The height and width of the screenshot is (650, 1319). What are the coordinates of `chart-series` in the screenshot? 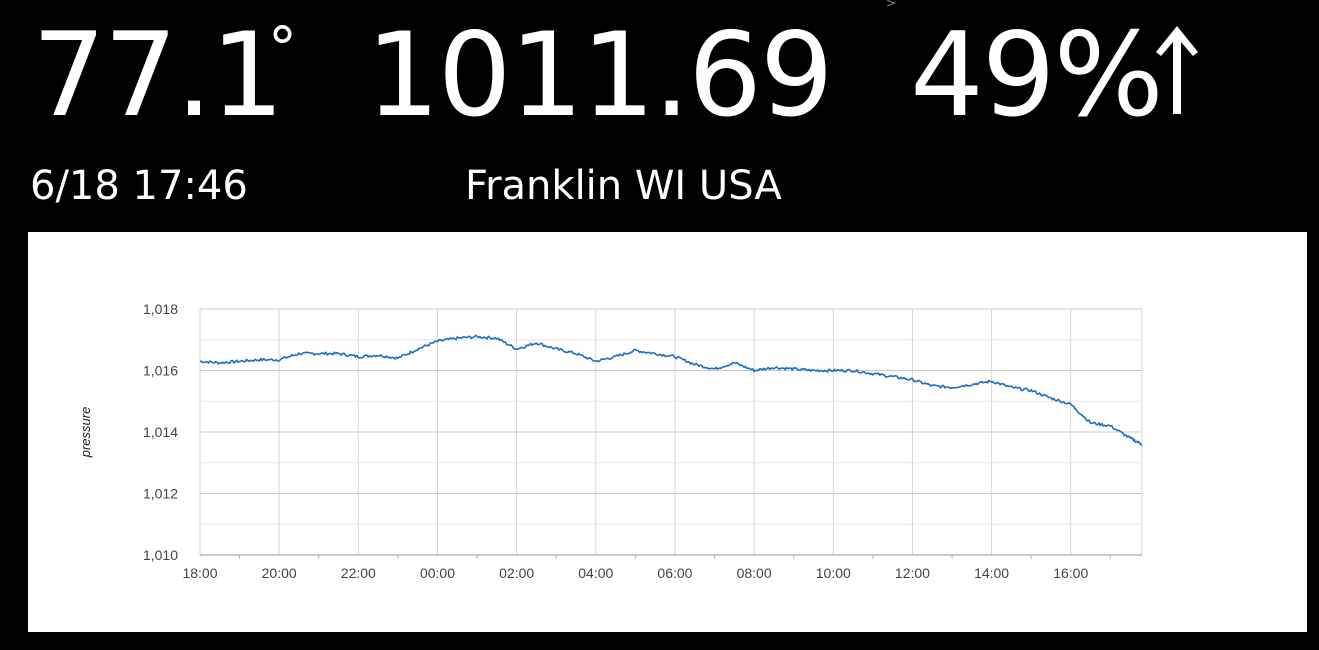 It's located at (671, 390).